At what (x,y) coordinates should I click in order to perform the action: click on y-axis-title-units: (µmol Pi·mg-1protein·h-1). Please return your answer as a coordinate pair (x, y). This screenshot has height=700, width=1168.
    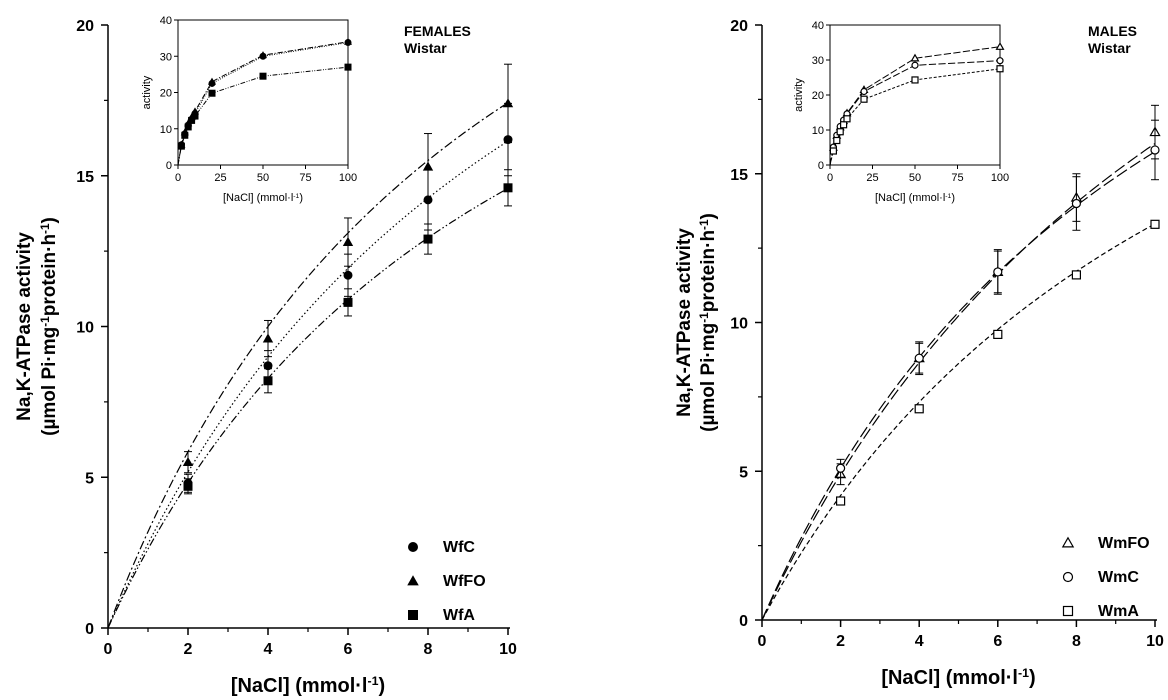
    Looking at the image, I should click on (709, 322).